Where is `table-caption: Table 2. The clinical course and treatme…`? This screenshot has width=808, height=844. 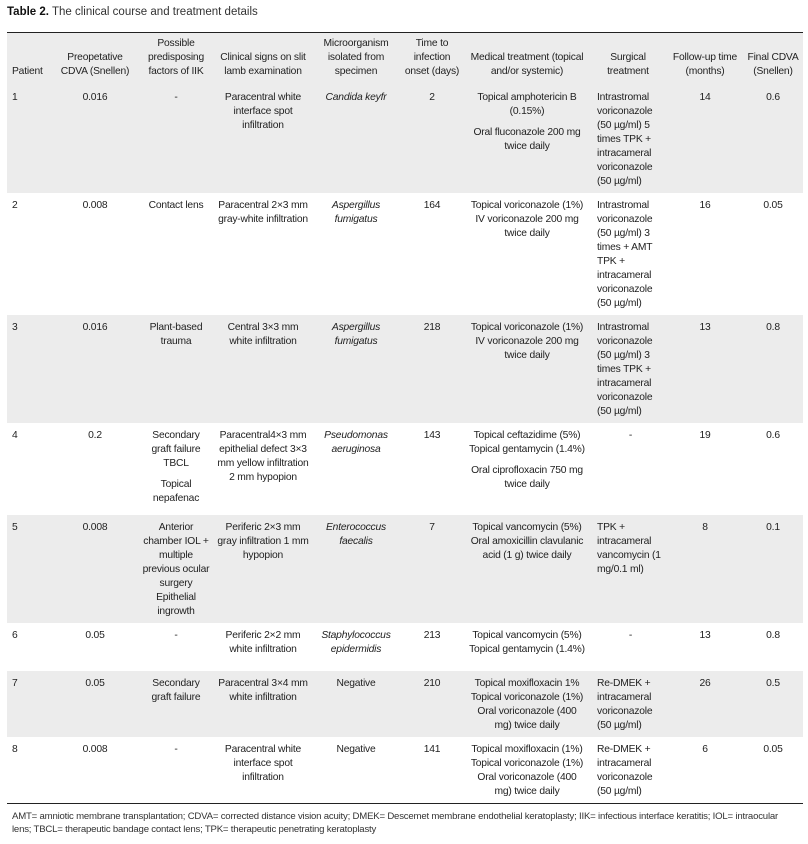 table-caption: Table 2. The clinical course and treatme… is located at coordinates (405, 12).